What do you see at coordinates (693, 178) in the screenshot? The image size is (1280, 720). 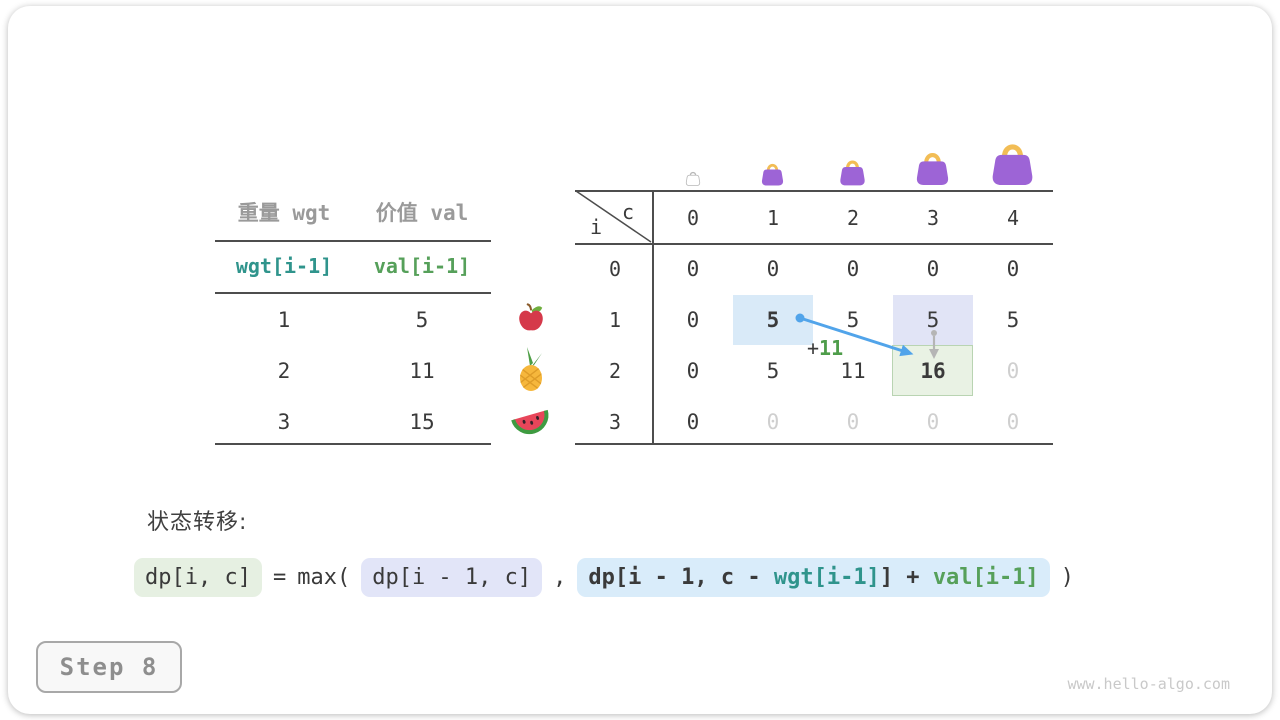 I see `bag-empty-icon` at bounding box center [693, 178].